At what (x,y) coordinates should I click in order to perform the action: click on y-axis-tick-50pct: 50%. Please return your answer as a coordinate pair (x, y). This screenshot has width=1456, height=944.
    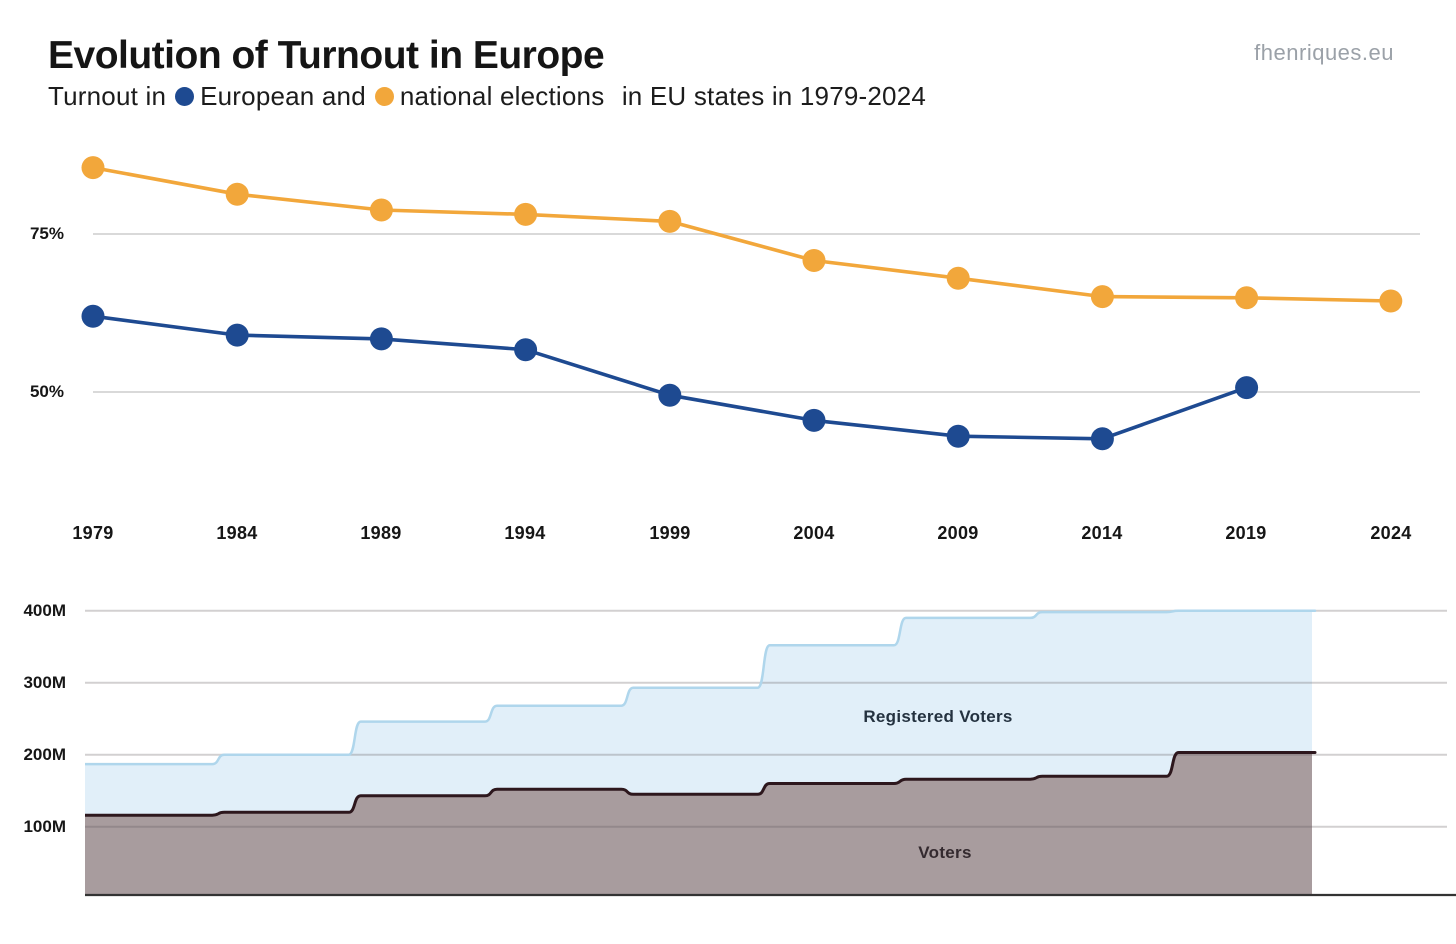
    Looking at the image, I should click on (46, 391).